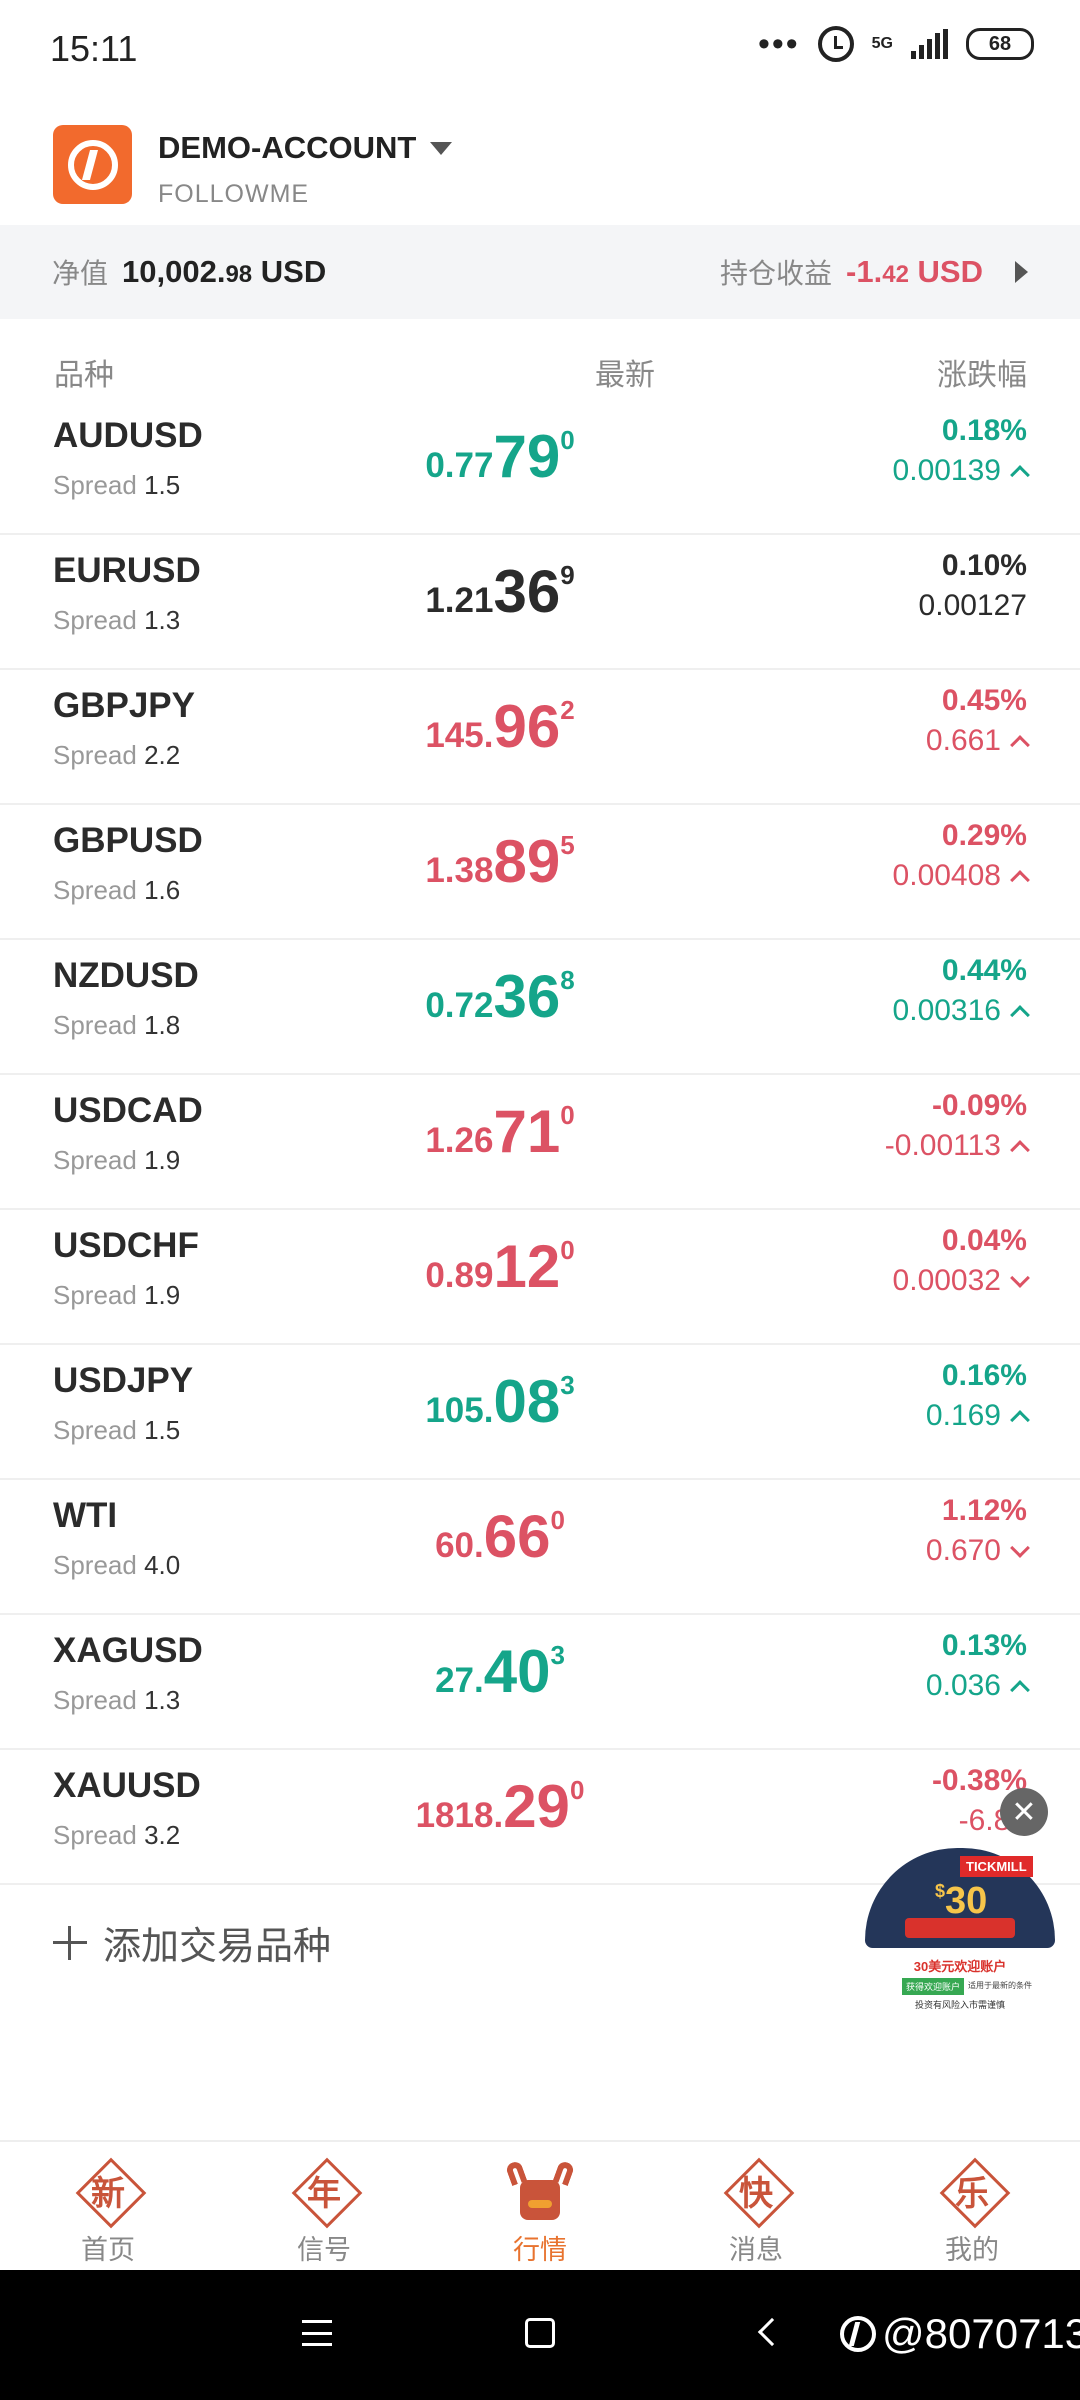 Image resolution: width=1080 pixels, height=2400 pixels. I want to click on close-icon: ✕, so click(1024, 1812).